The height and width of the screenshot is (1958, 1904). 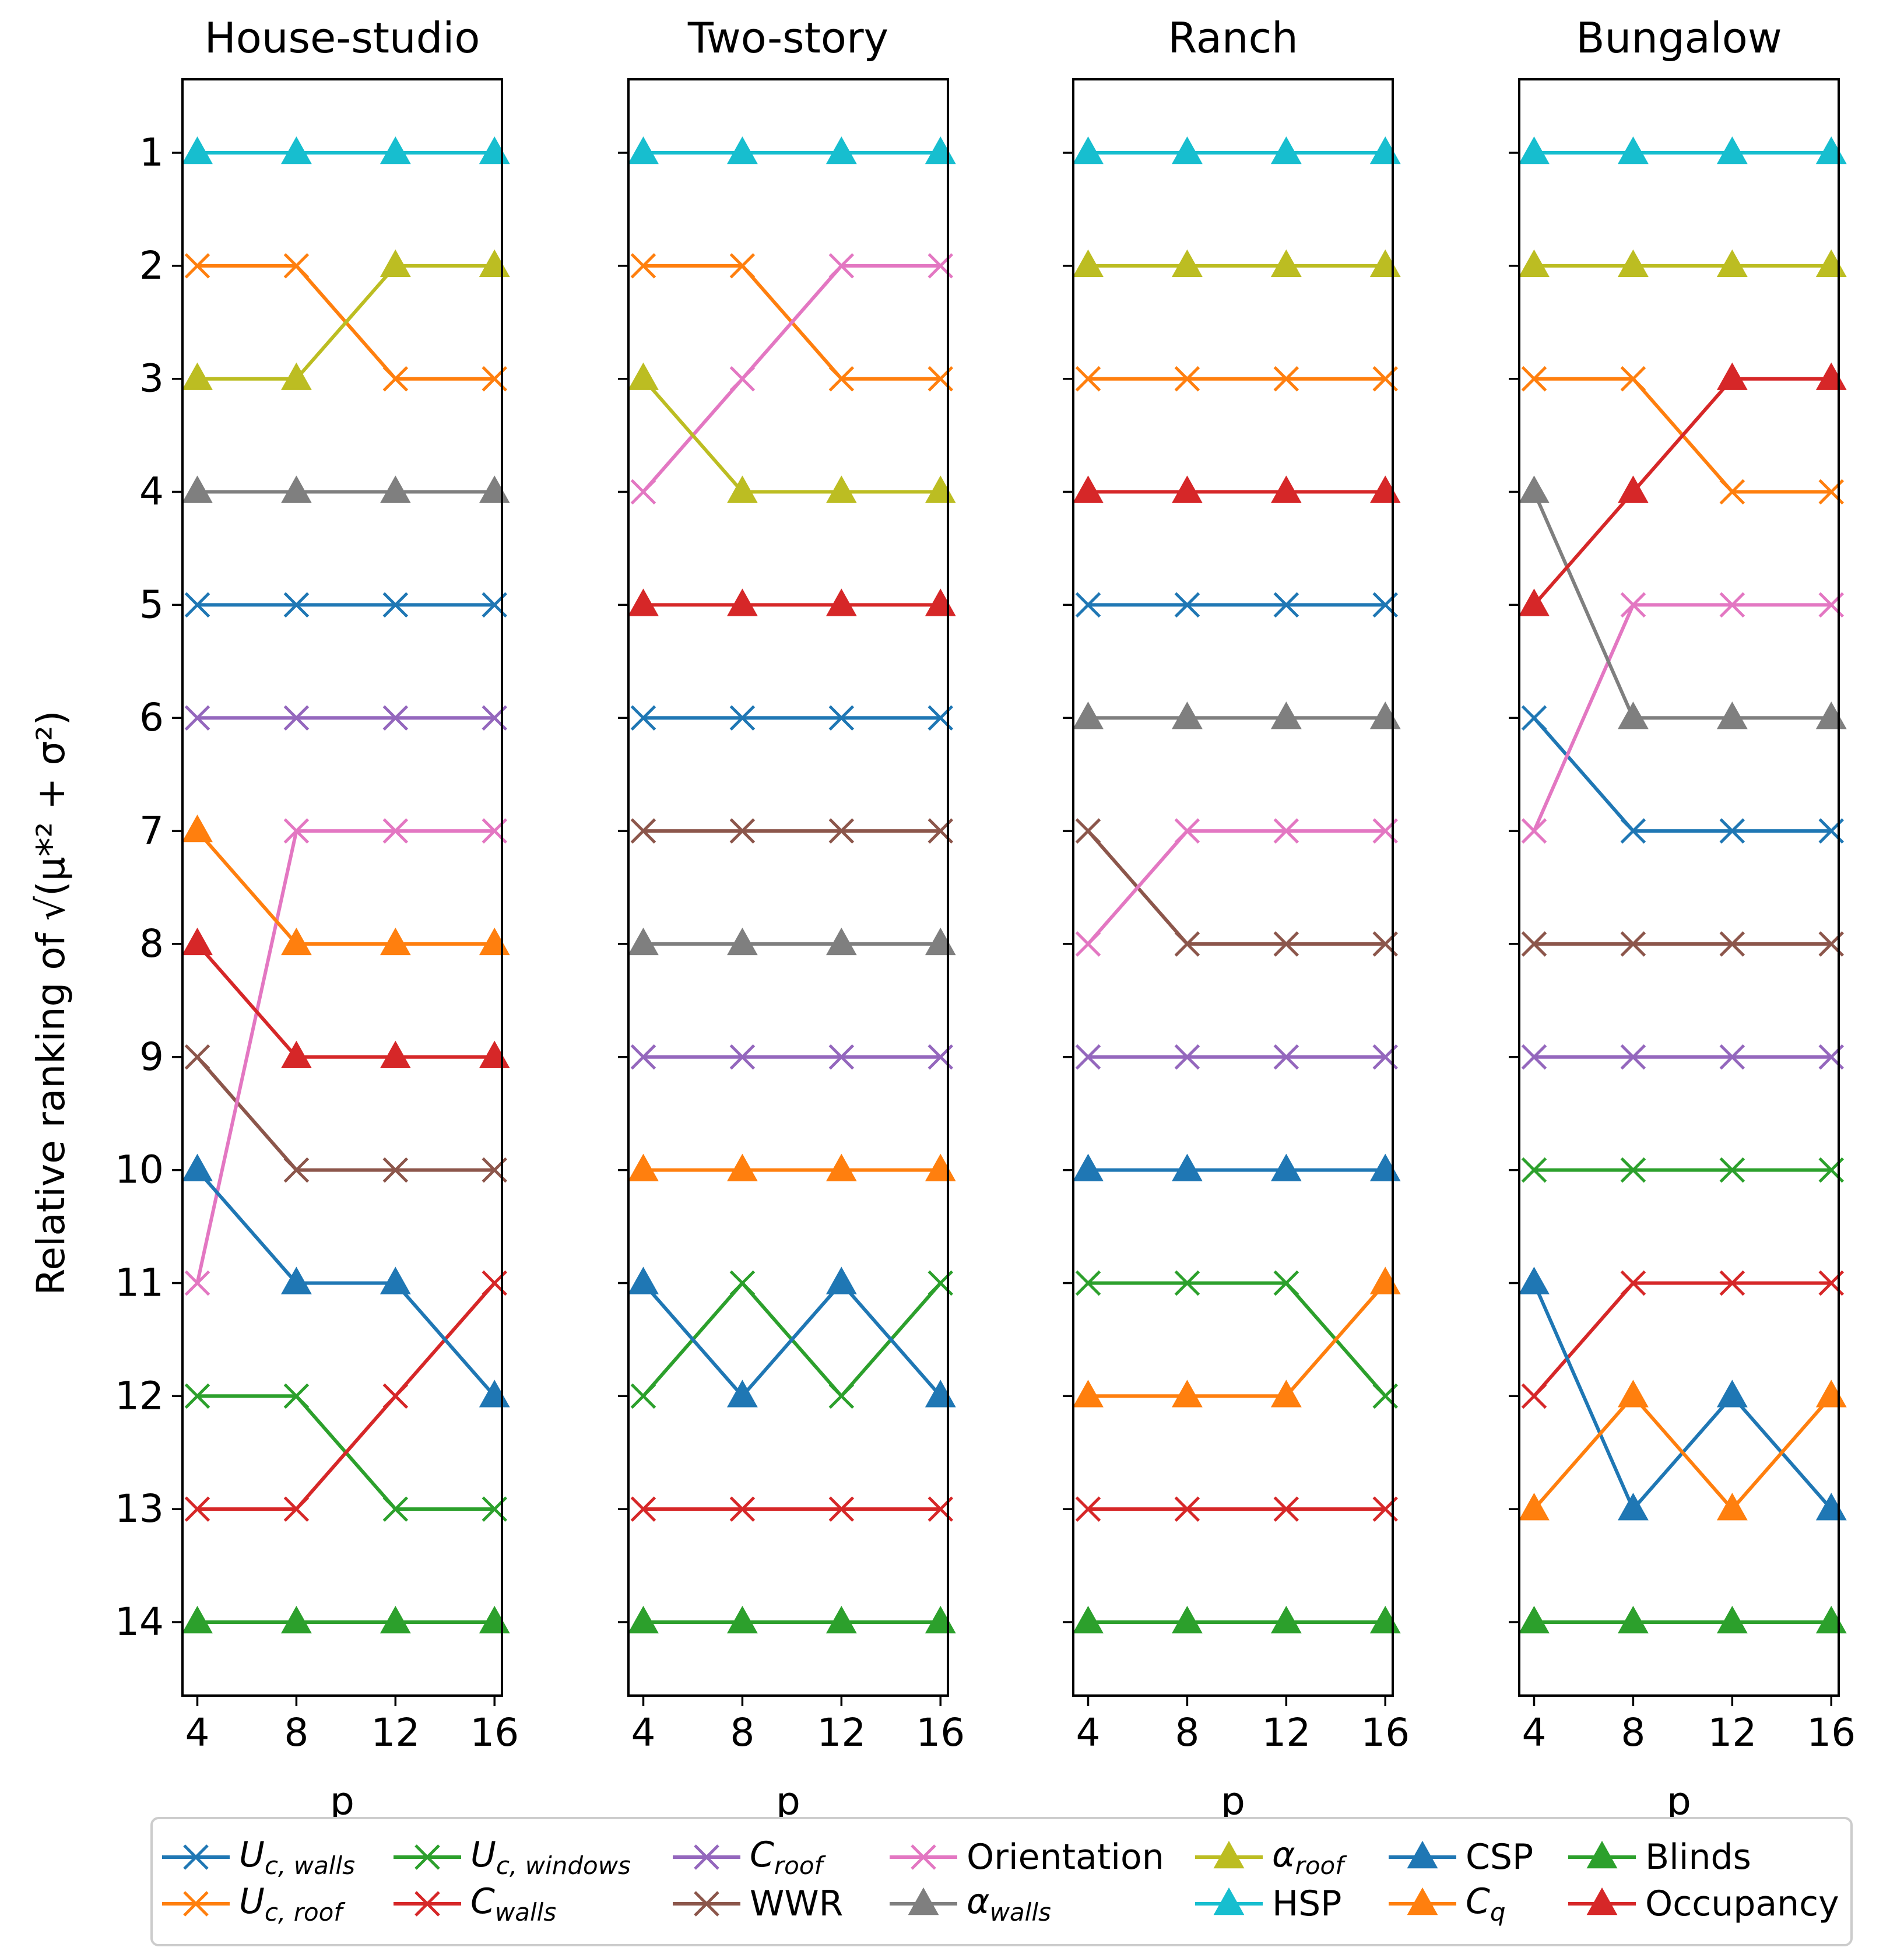 What do you see at coordinates (1683, 263) in the screenshot?
I see `series-alpha-roof` at bounding box center [1683, 263].